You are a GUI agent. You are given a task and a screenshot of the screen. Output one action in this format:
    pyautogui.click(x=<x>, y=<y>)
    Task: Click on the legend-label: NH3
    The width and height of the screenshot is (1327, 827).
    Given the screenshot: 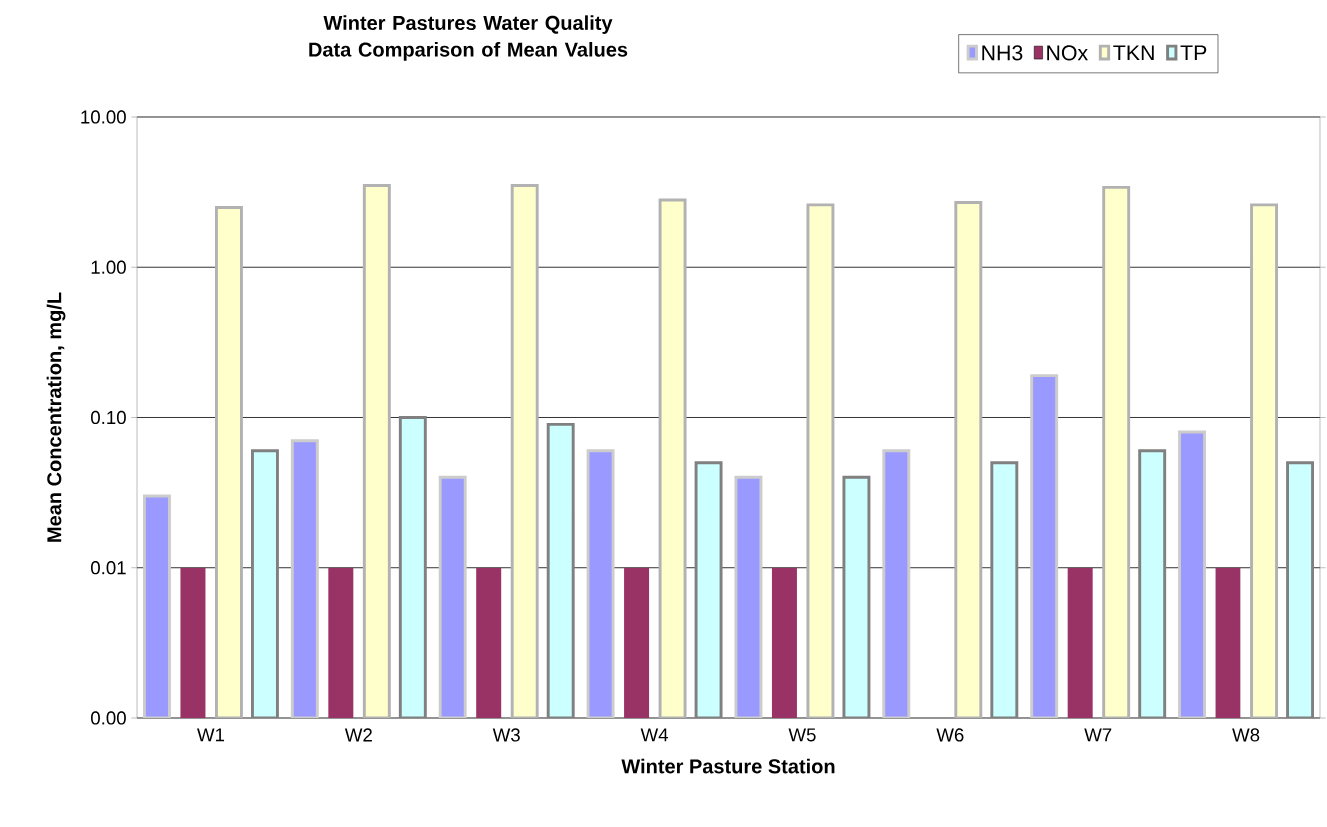 What is the action you would take?
    pyautogui.click(x=1002, y=53)
    